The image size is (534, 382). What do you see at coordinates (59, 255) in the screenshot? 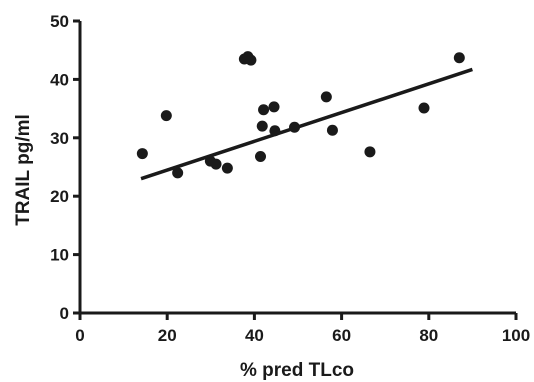
I see `y-tick-label: 10` at bounding box center [59, 255].